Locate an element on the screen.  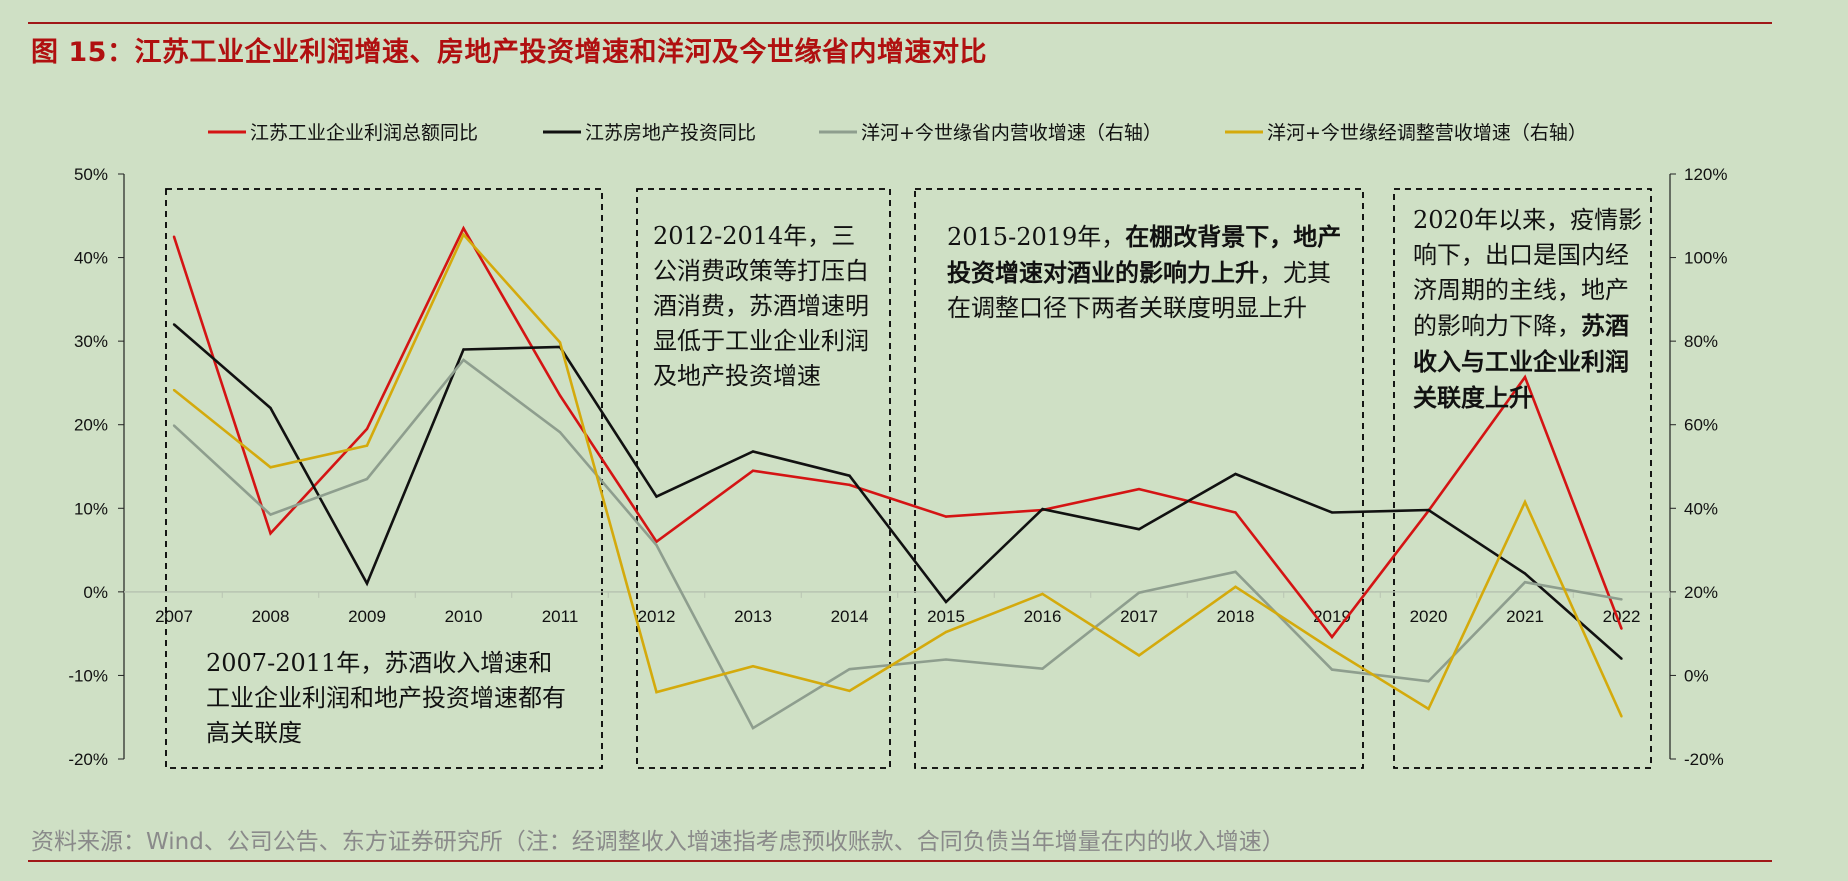
annotation-text: 2007-2011年，苏酒收入增速和工业企业利润和地产投资增速都有高关联度 is located at coordinates (386, 698).